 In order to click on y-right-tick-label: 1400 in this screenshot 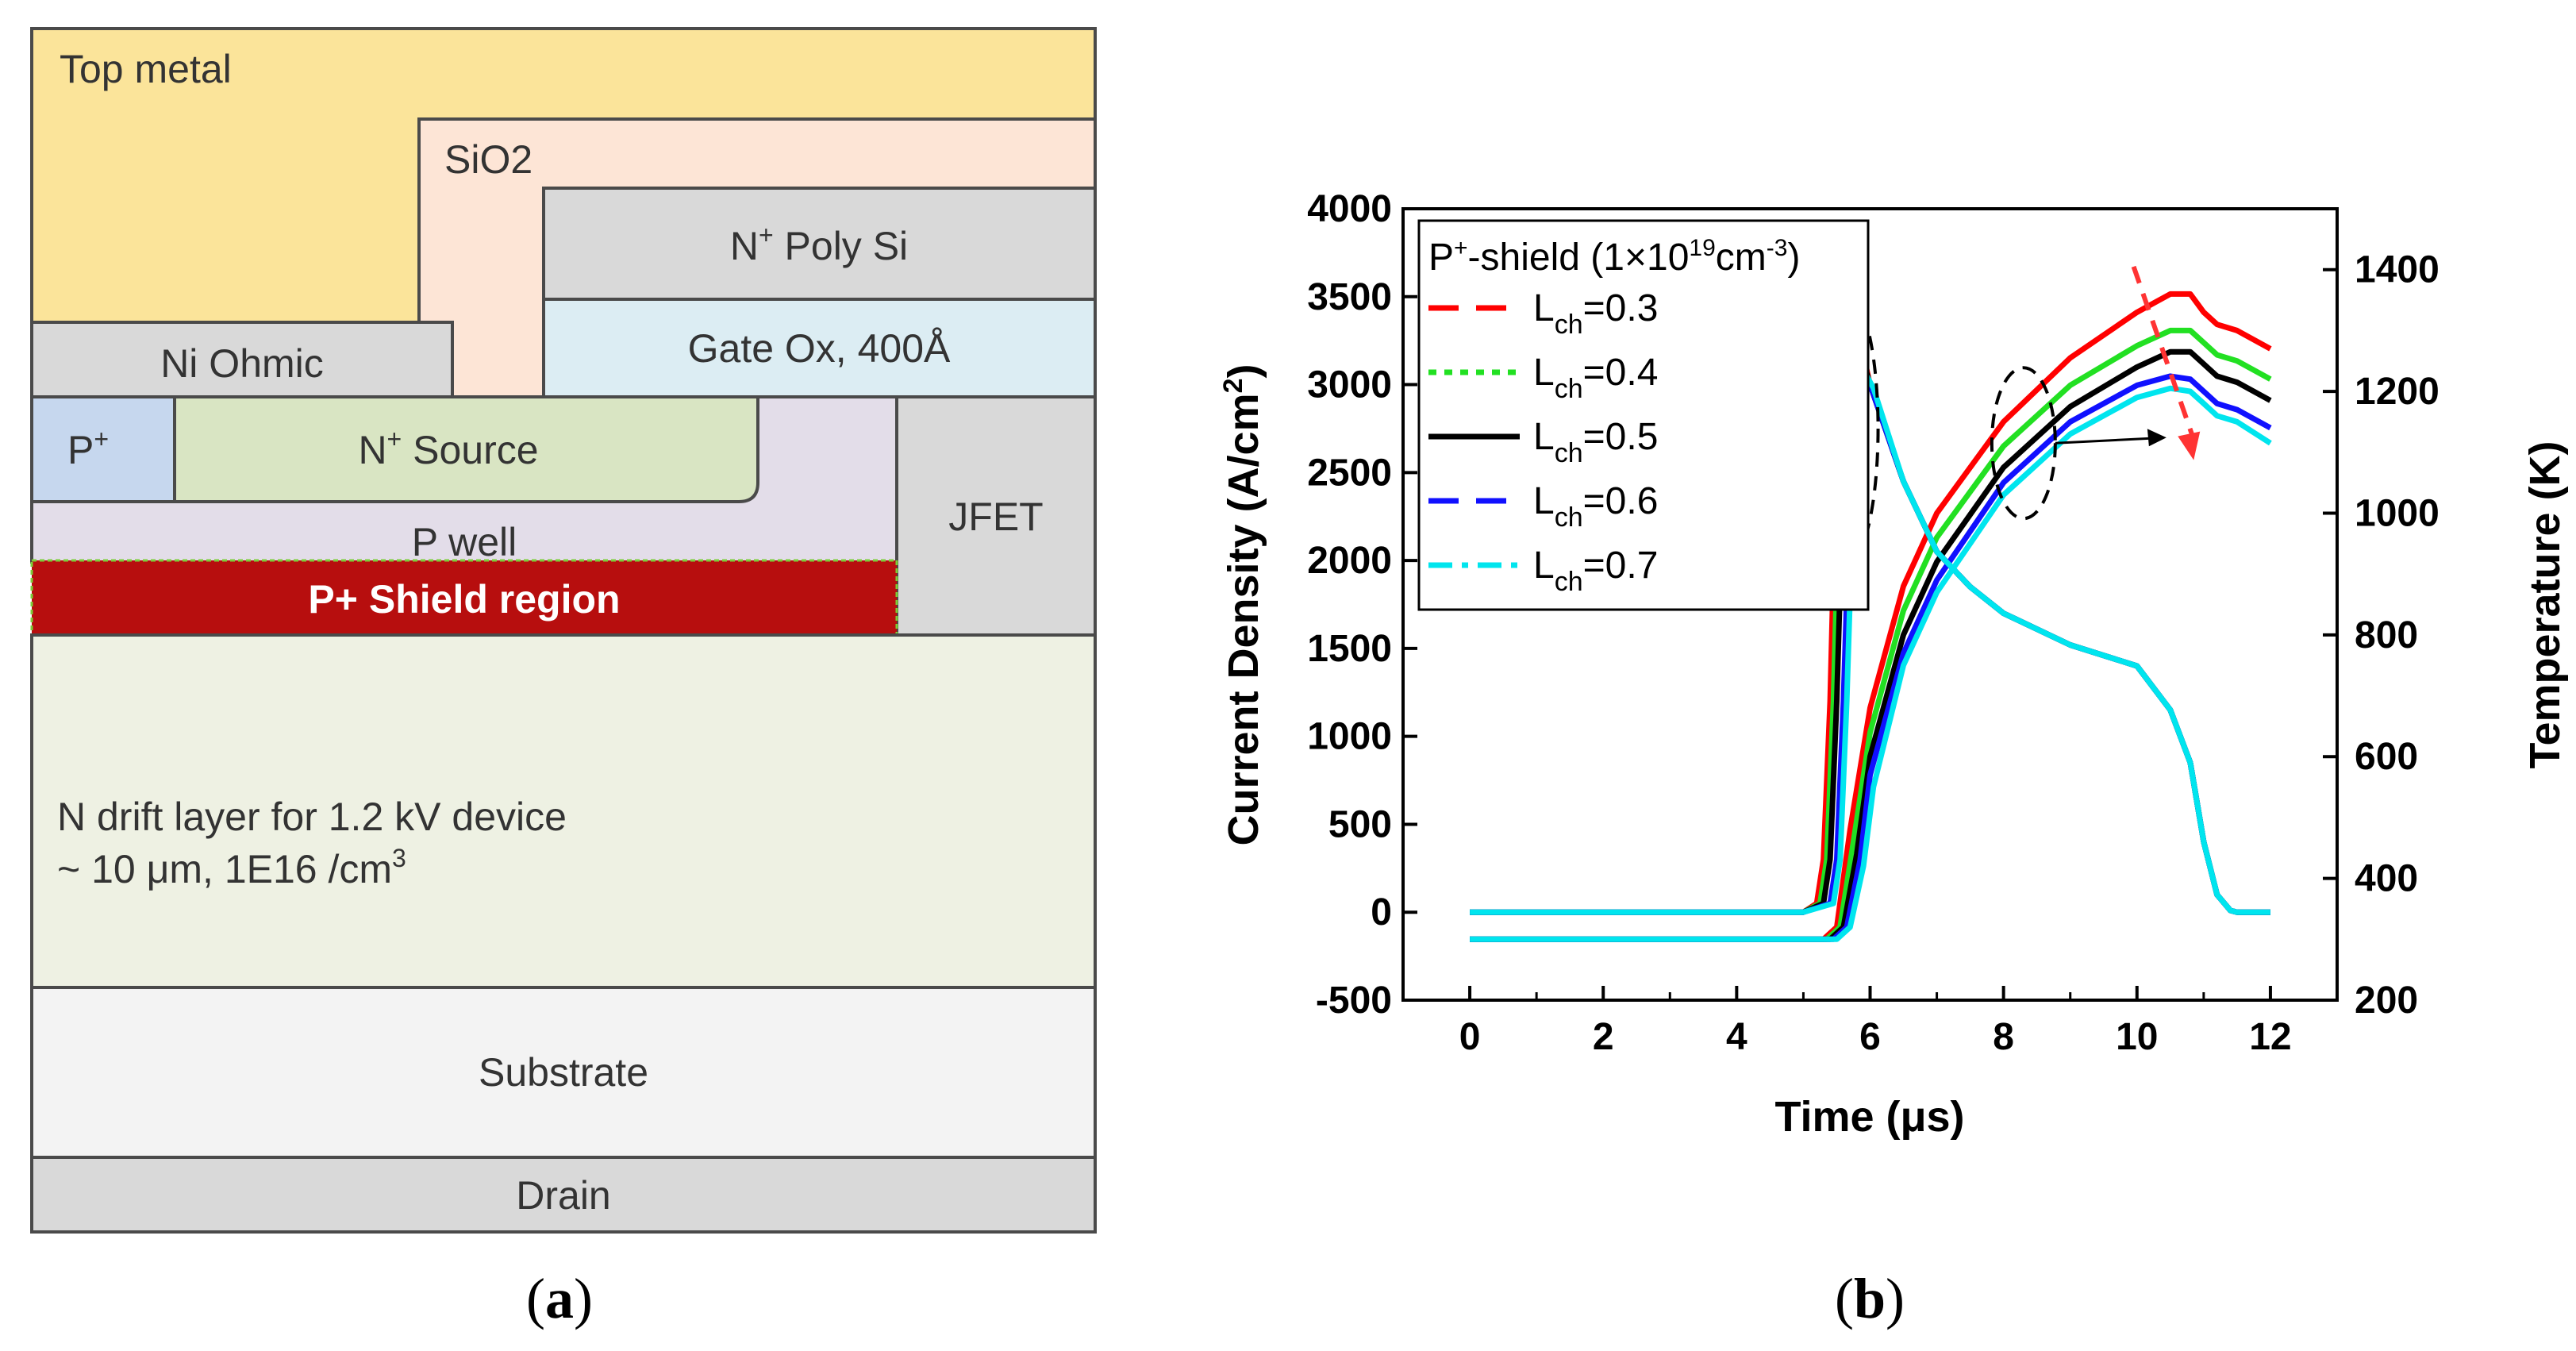, I will do `click(2397, 270)`.